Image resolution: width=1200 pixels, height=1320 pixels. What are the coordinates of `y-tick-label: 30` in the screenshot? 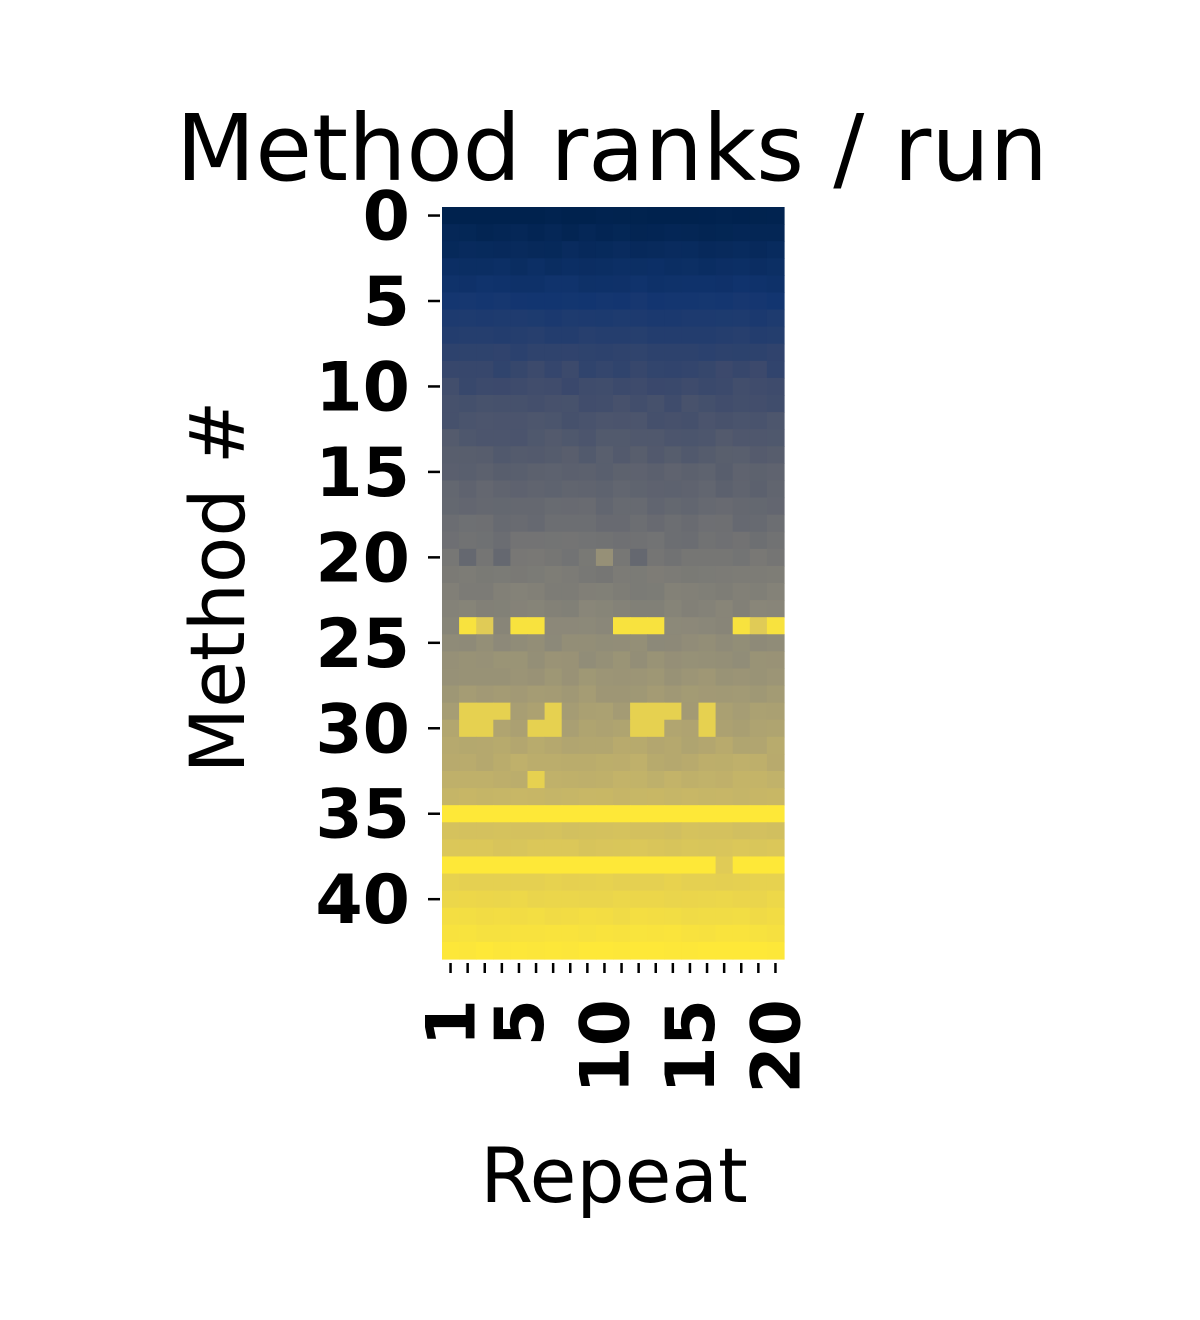 It's located at (362, 729).